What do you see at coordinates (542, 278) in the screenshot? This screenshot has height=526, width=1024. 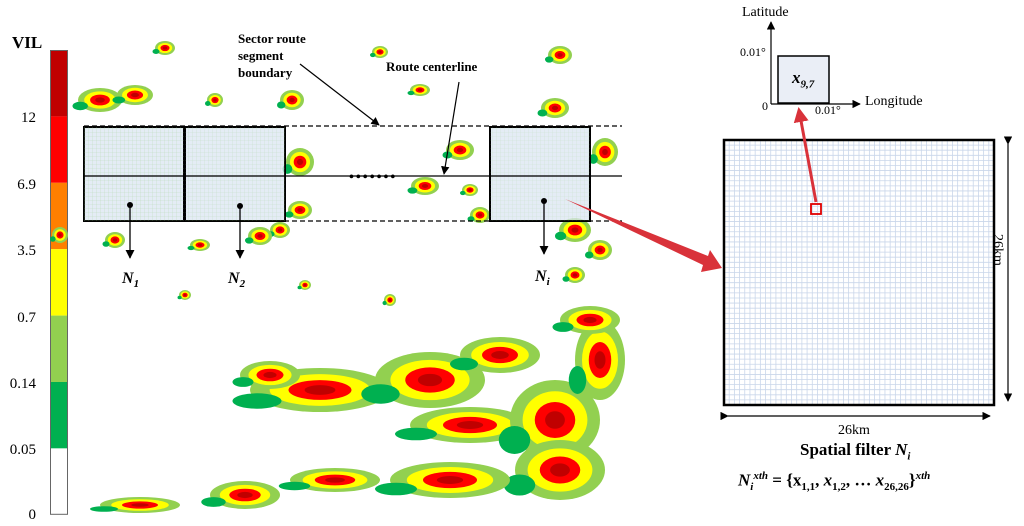 I see `filter-label-ni: Ni` at bounding box center [542, 278].